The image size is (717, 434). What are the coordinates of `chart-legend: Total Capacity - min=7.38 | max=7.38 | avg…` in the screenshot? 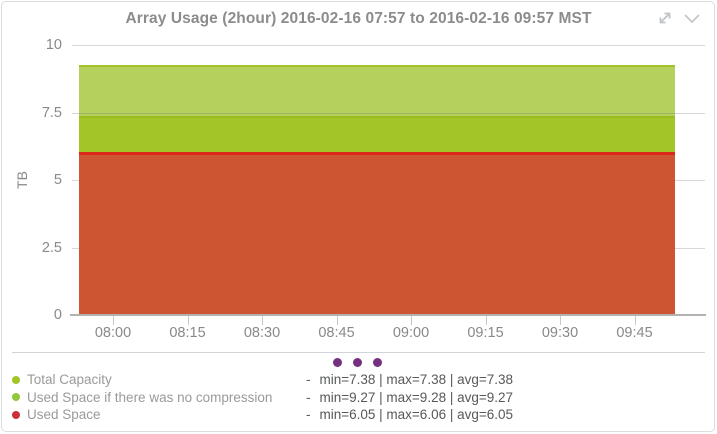 It's located at (359, 397).